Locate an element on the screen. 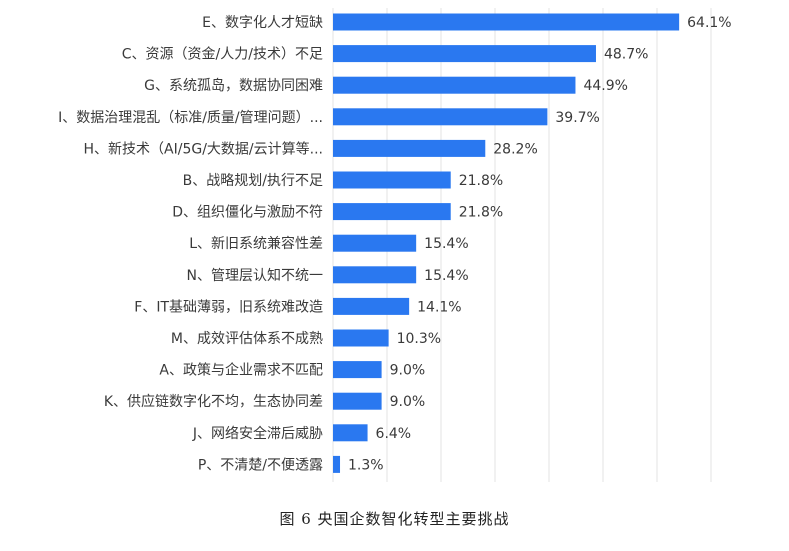  category-label: A、政策与企业需求不匹配 is located at coordinates (241, 370).